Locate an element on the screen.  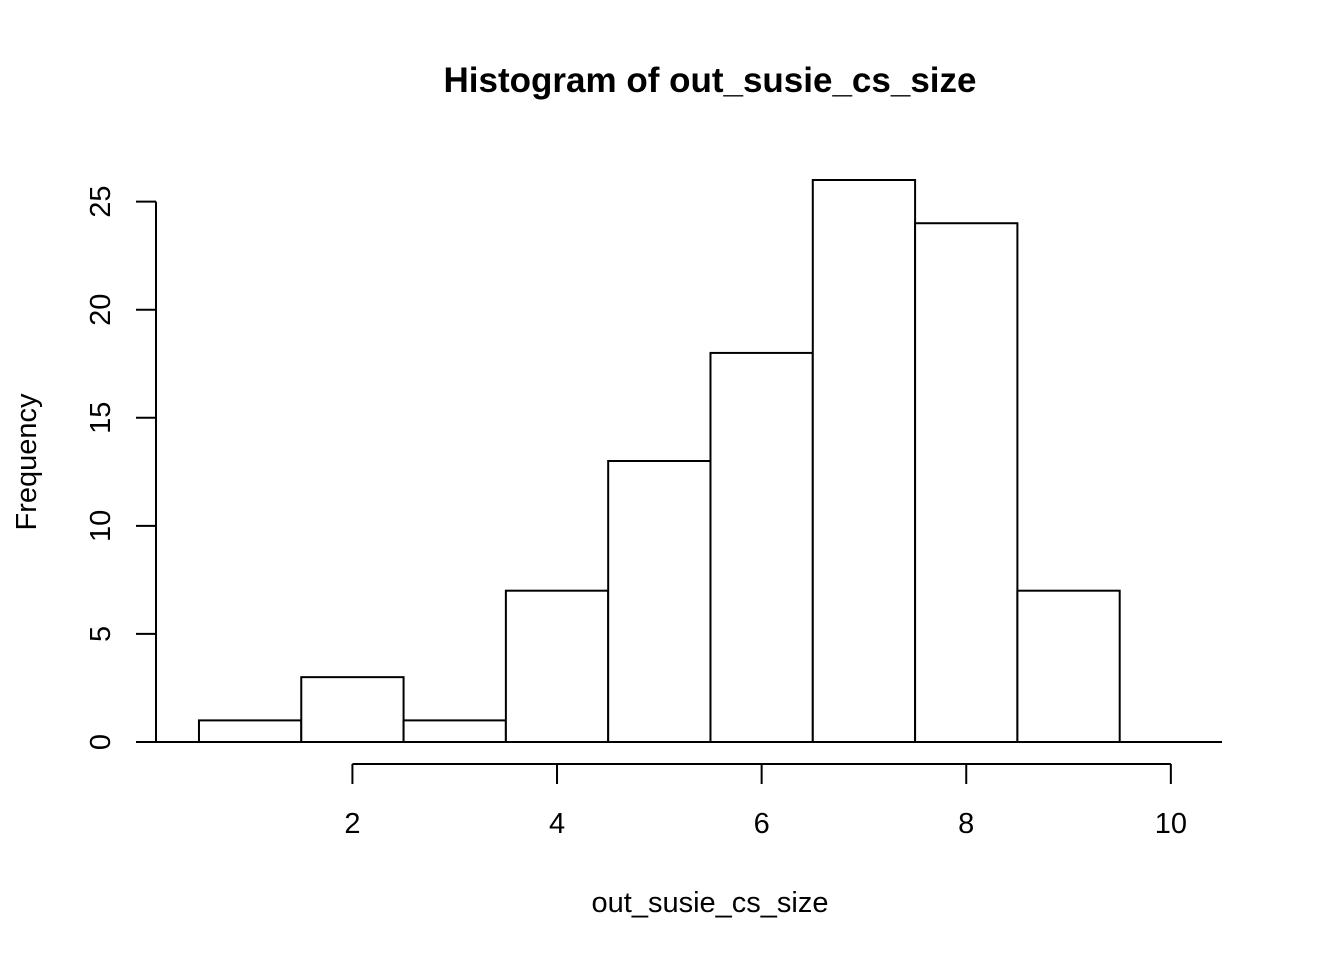
x-tick-label-10: 10 is located at coordinates (1171, 824).